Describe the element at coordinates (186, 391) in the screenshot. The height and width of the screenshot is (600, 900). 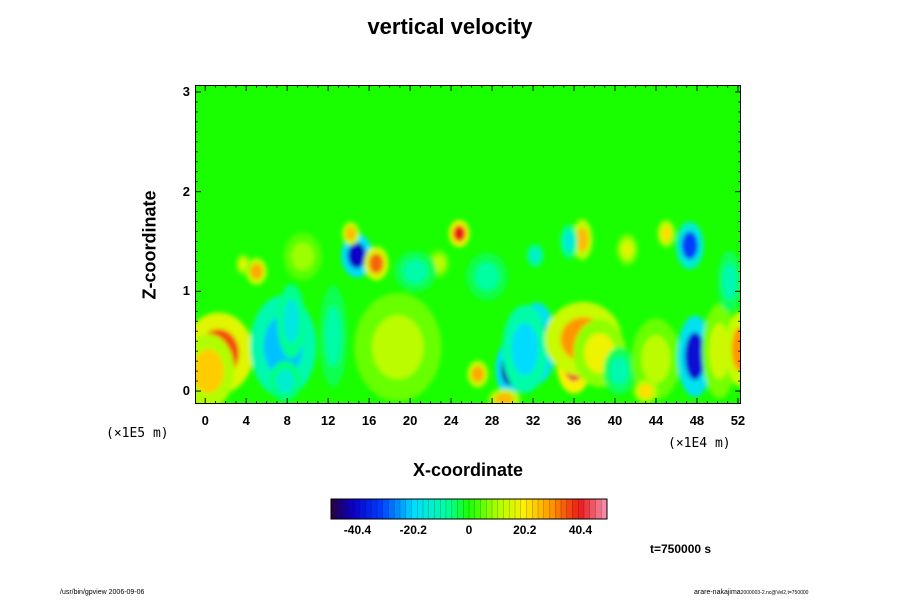
I see `y-tick-label: 0` at that location.